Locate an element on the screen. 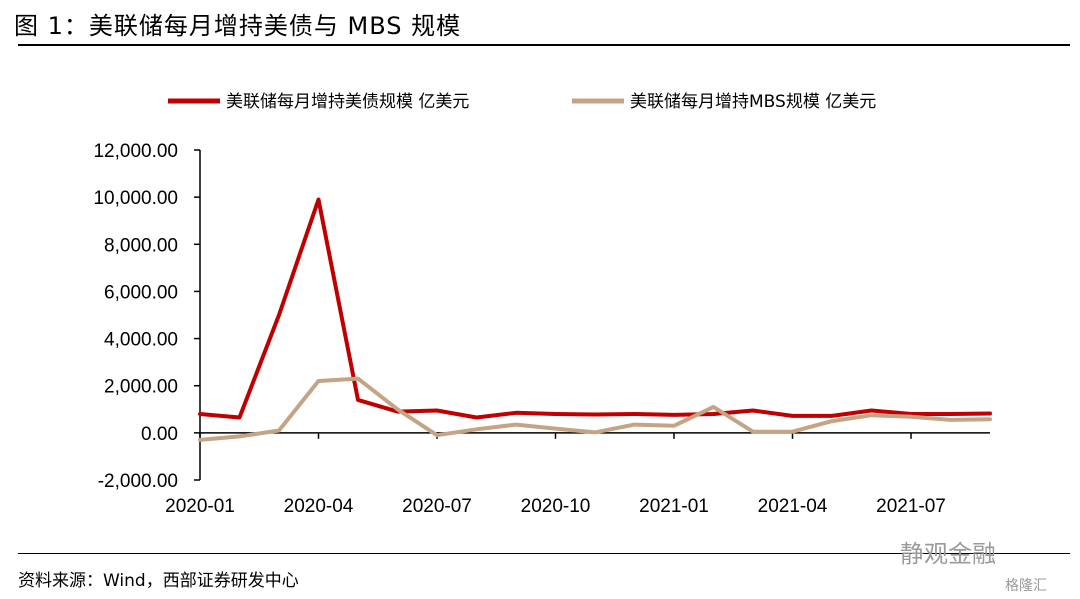 This screenshot has height=599, width=1080. x-tick-label: 2021-01 is located at coordinates (674, 506).